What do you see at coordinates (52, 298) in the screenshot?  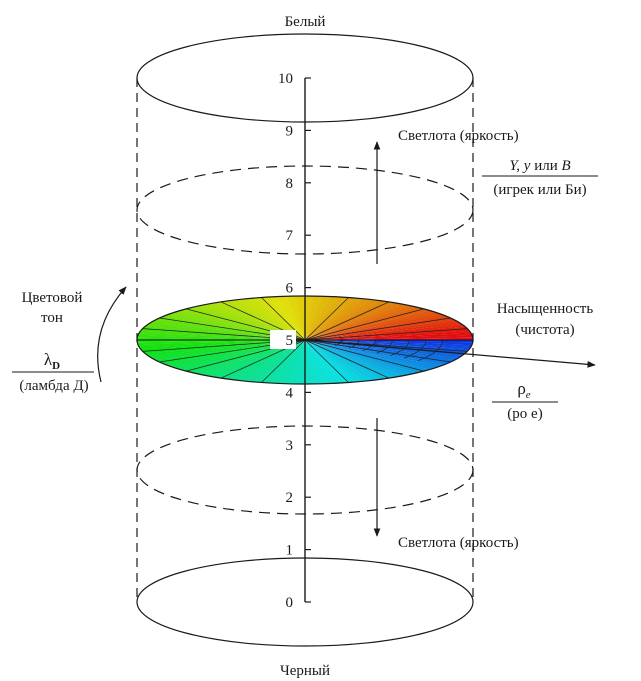 I see `hue-label-line1: Цветовой` at bounding box center [52, 298].